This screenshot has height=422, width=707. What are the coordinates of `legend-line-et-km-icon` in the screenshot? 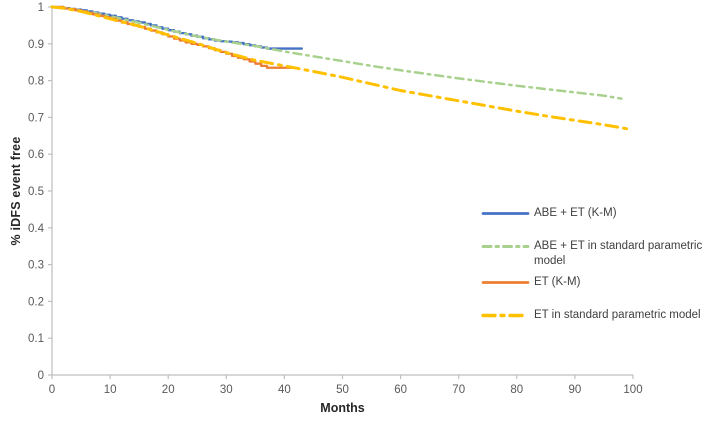 It's located at (505, 282).